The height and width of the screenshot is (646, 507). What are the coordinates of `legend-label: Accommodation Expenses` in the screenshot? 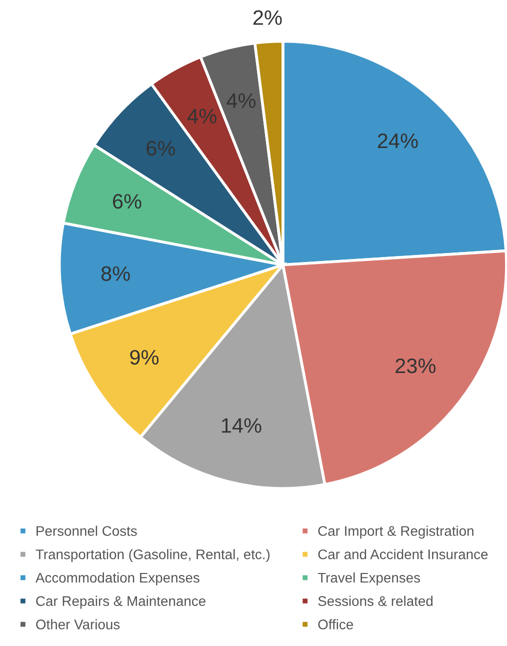 It's located at (117, 579).